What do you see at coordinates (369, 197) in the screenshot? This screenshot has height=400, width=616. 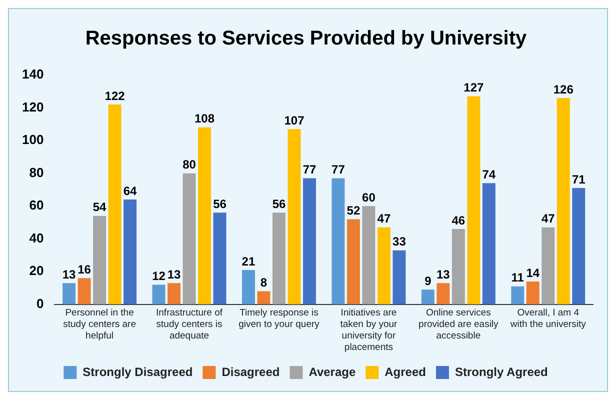 I see `data-label: 60` at bounding box center [369, 197].